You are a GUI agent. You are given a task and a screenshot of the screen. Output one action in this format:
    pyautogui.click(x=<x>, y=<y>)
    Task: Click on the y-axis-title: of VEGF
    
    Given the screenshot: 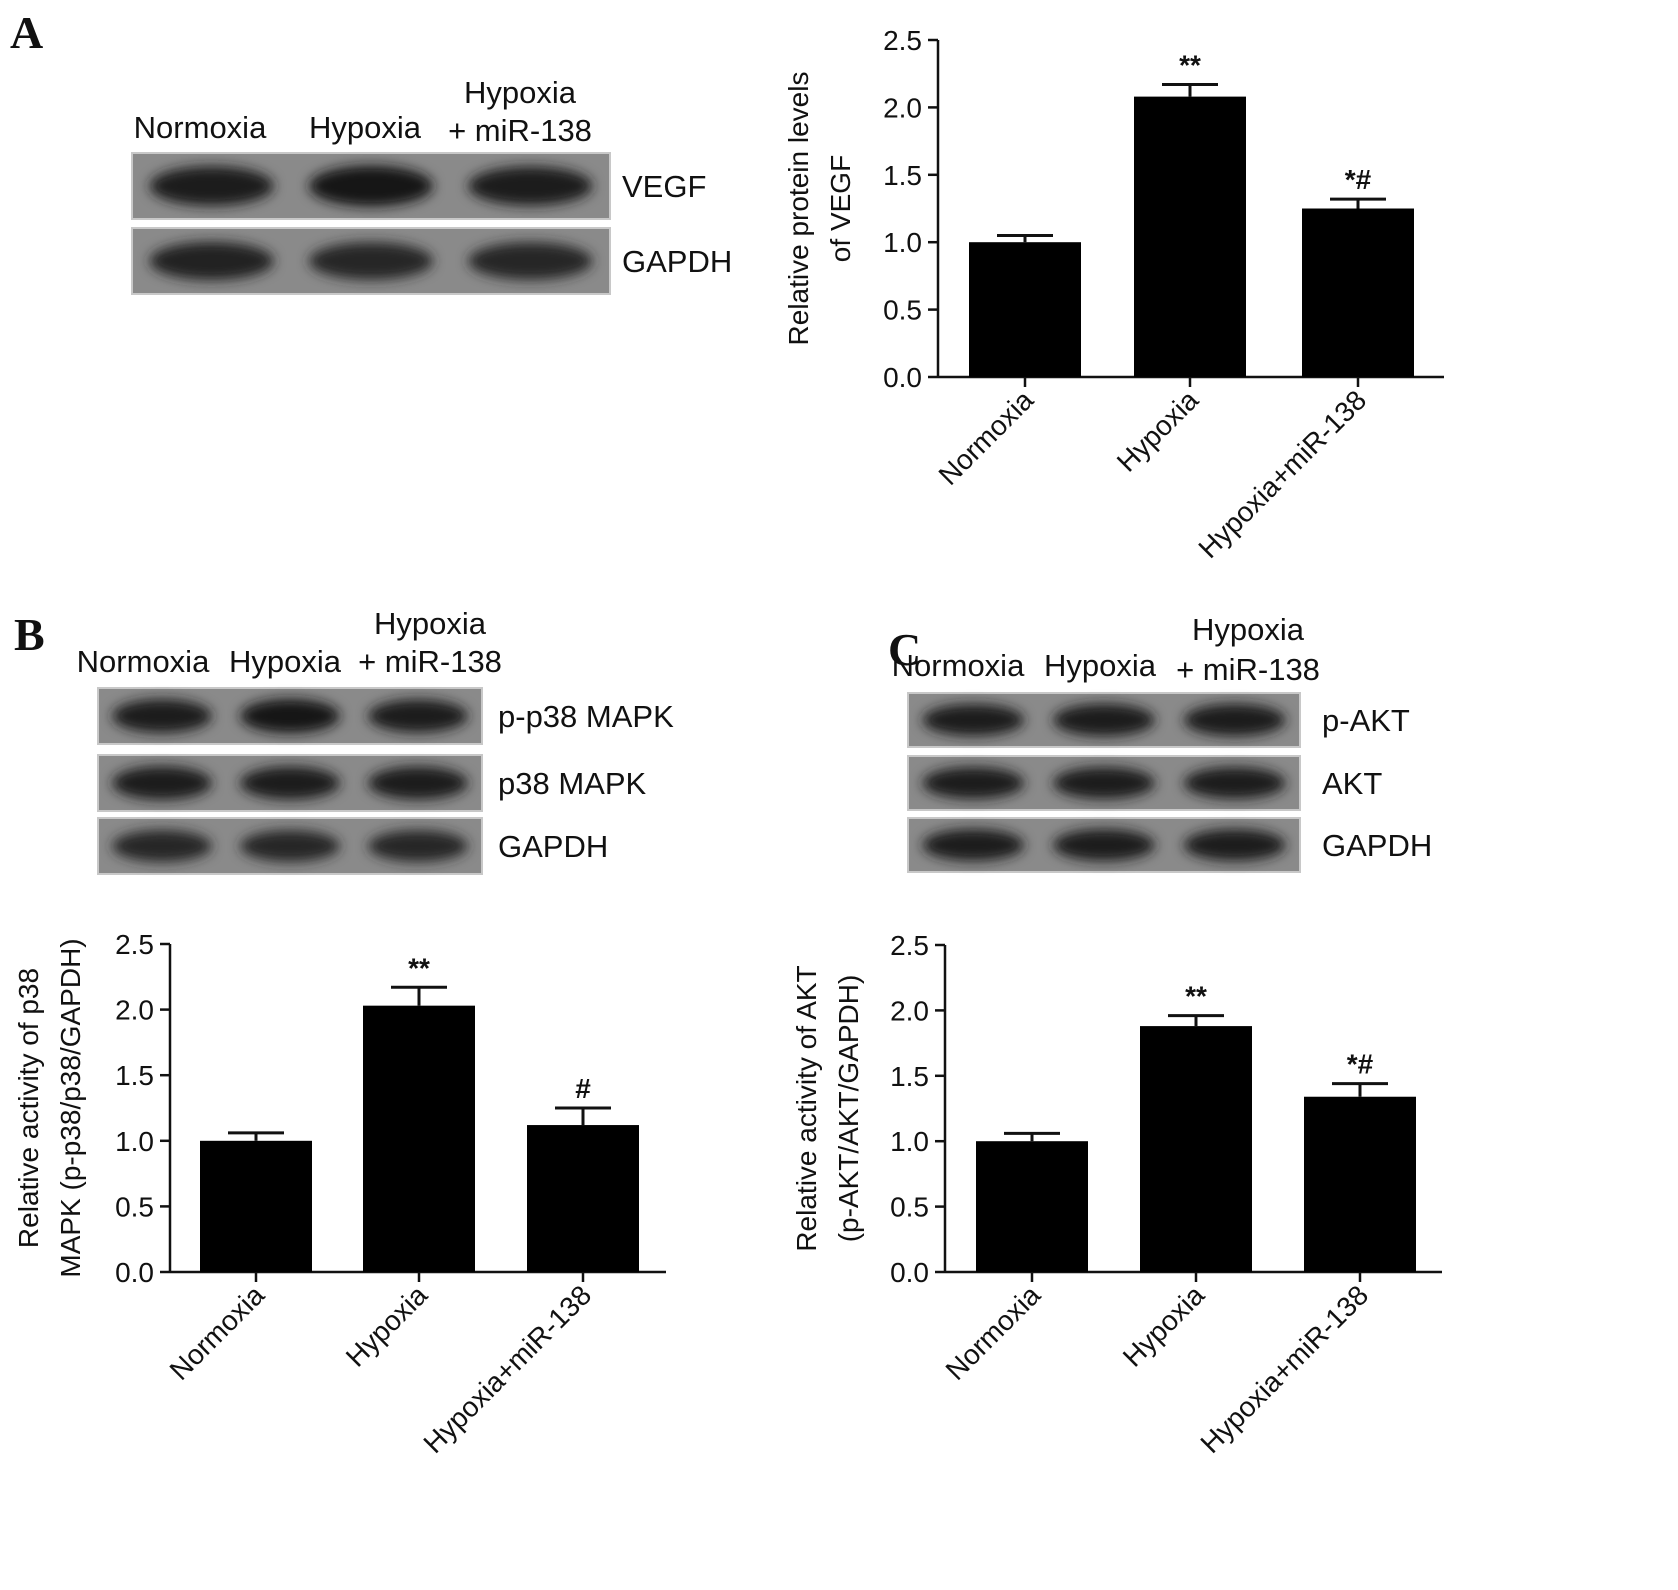 What is the action you would take?
    pyautogui.click(x=840, y=208)
    